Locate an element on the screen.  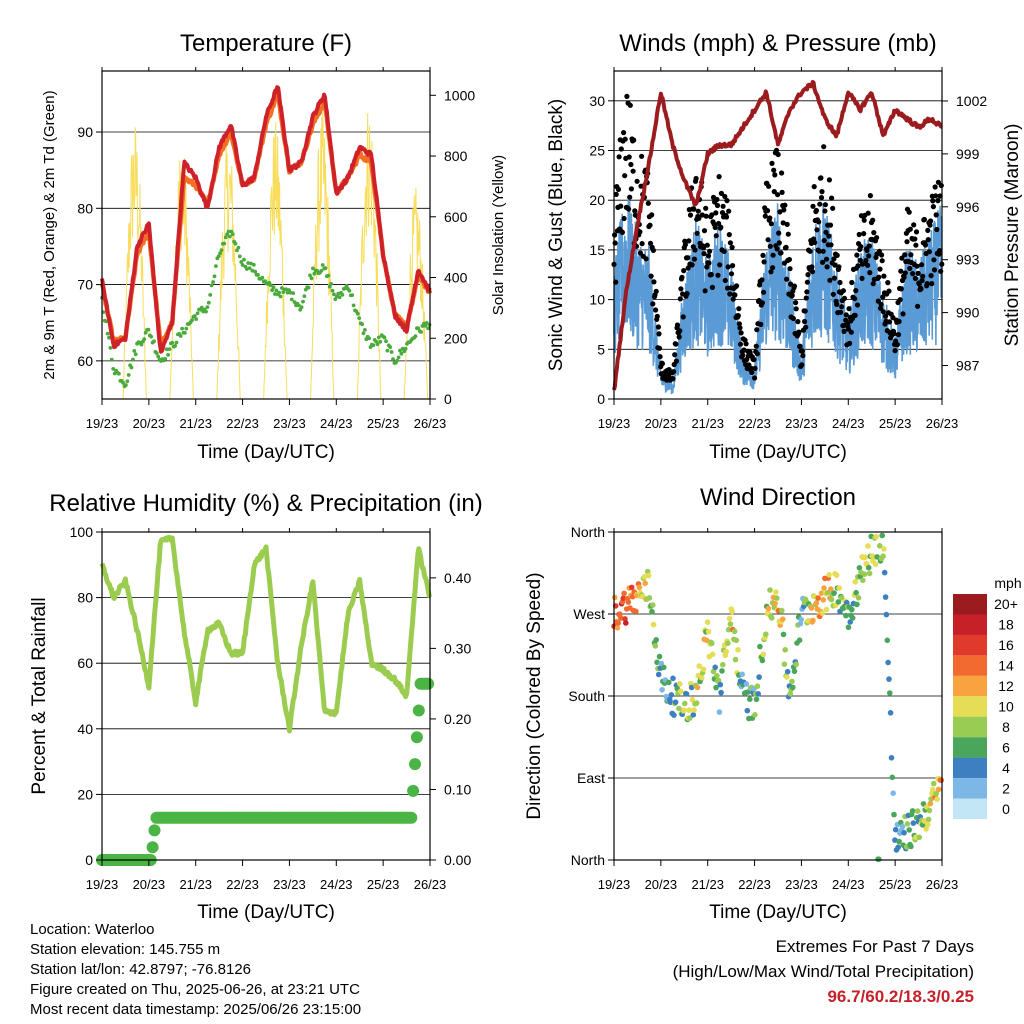
temperature-ytick-label: 70 is located at coordinates (85, 285).